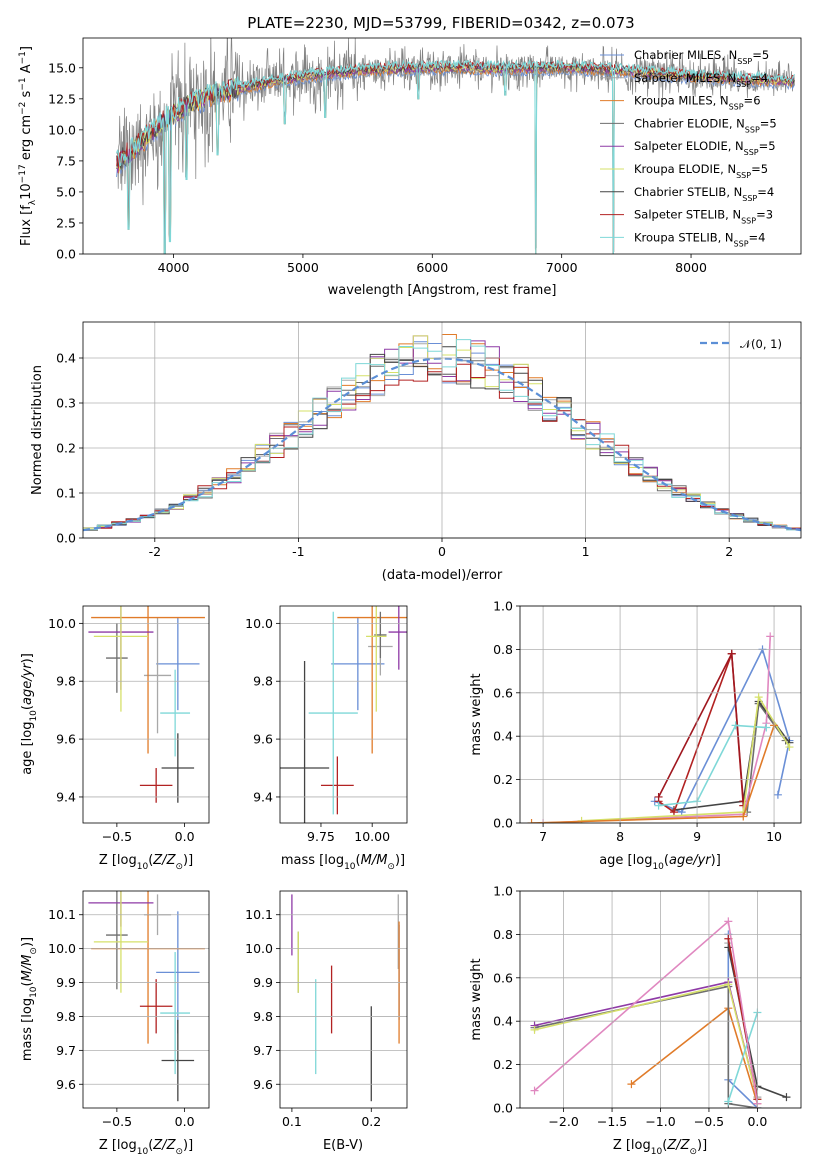 The height and width of the screenshot is (1170, 819). Describe the element at coordinates (303, 267) in the screenshot. I see `x-tick-label: 5000` at that location.